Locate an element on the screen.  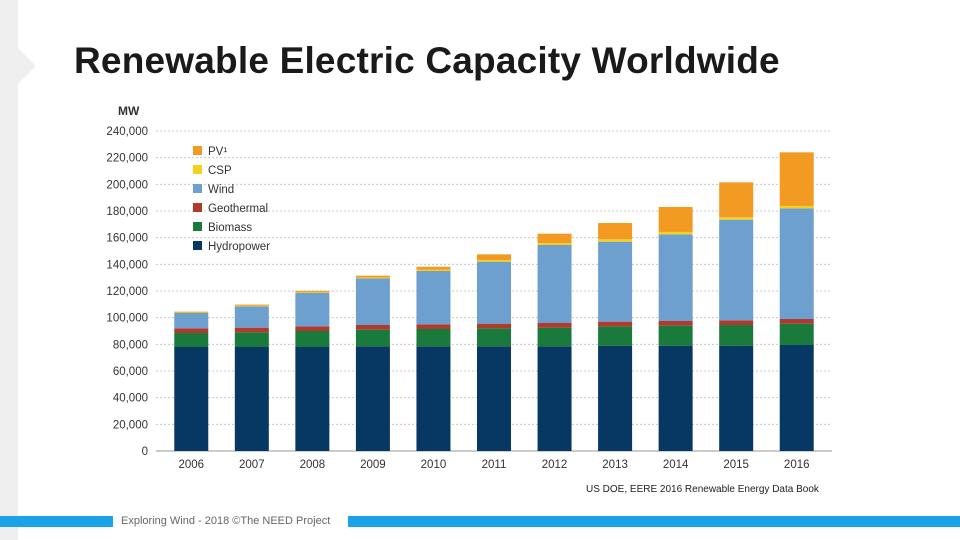
bar-csp-2014 is located at coordinates (675, 233).